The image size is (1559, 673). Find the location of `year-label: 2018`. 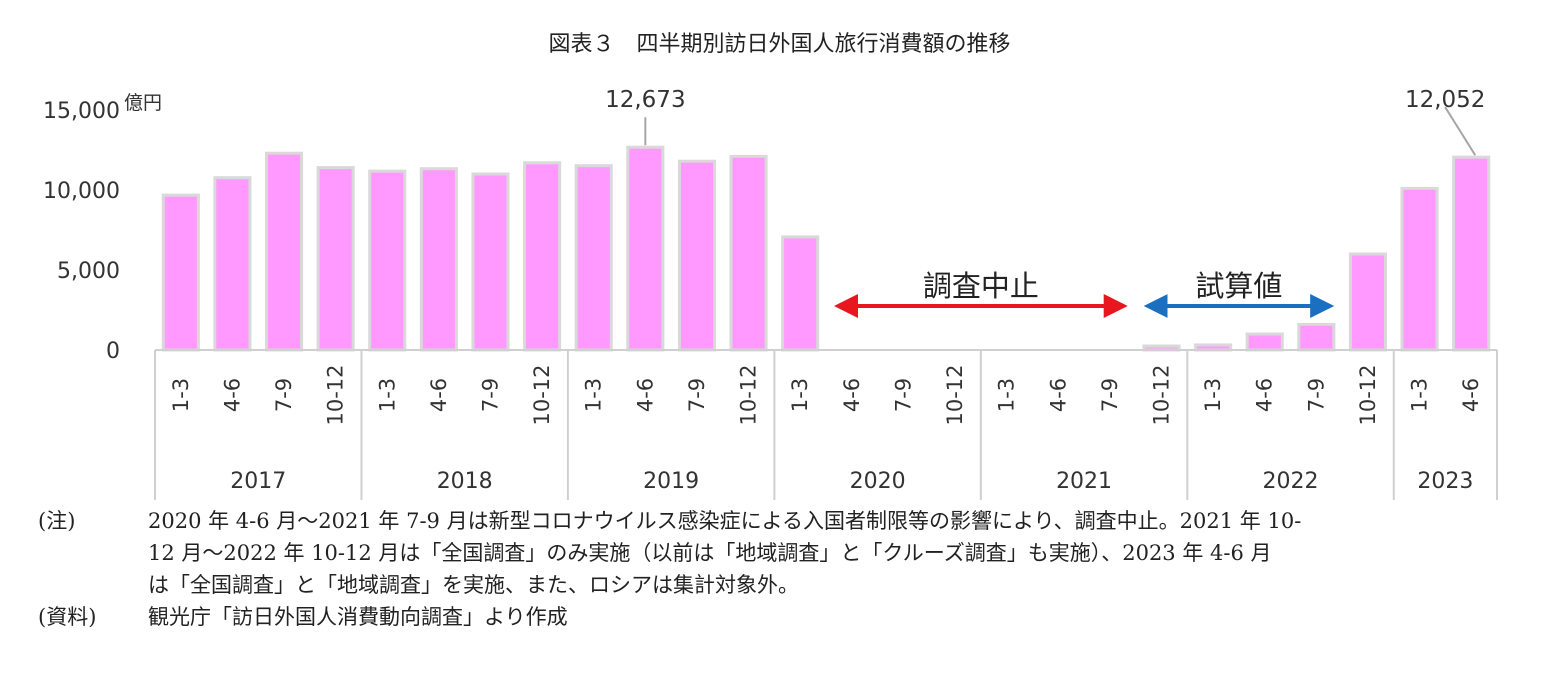

year-label: 2018 is located at coordinates (465, 481).